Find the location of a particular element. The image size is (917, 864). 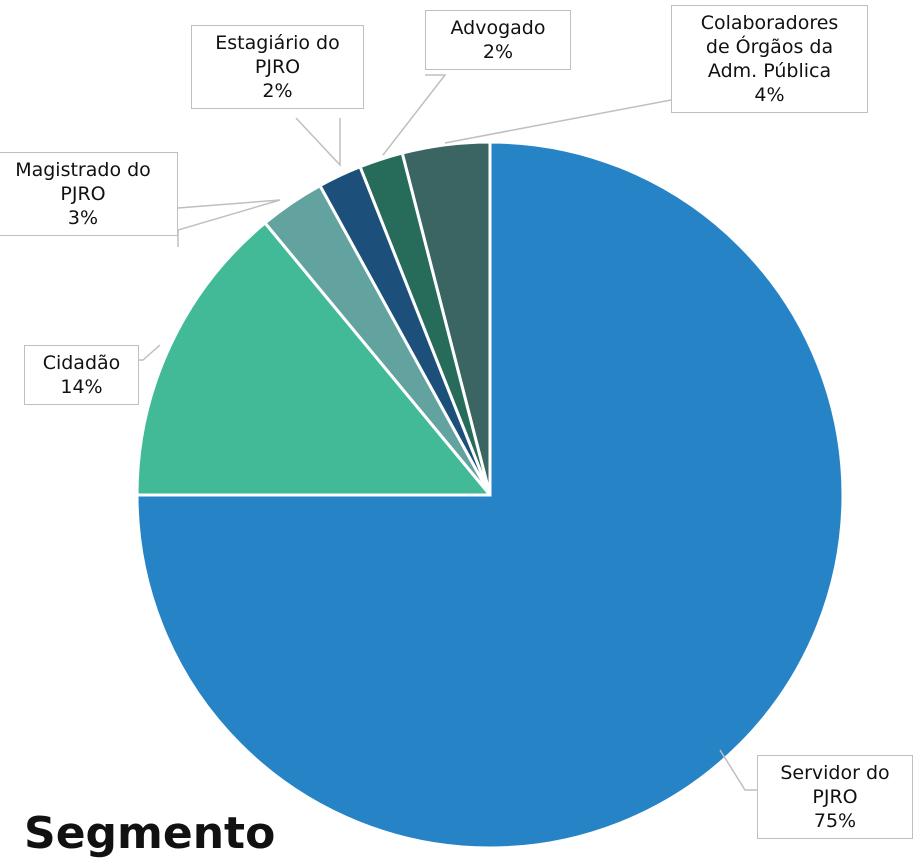

data-label: Servidor do PJRO 75% is located at coordinates (835, 797).